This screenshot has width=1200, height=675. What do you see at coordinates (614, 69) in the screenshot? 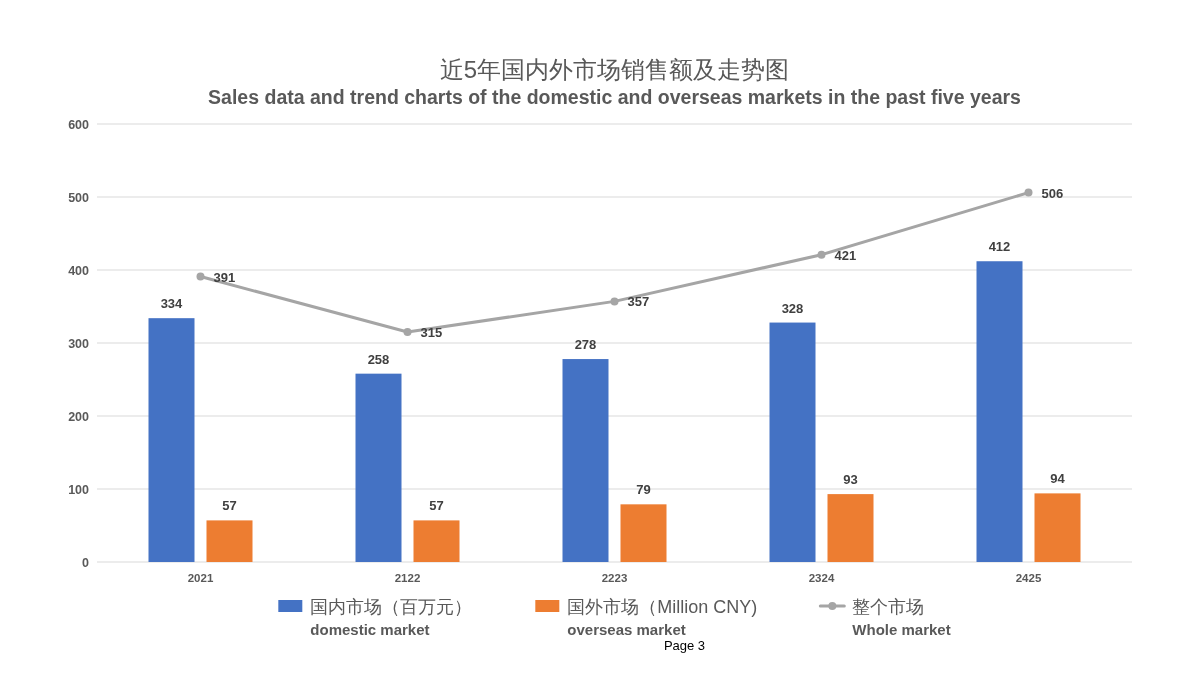
I see `title: 近5年国内外市场销售额及走势图` at bounding box center [614, 69].